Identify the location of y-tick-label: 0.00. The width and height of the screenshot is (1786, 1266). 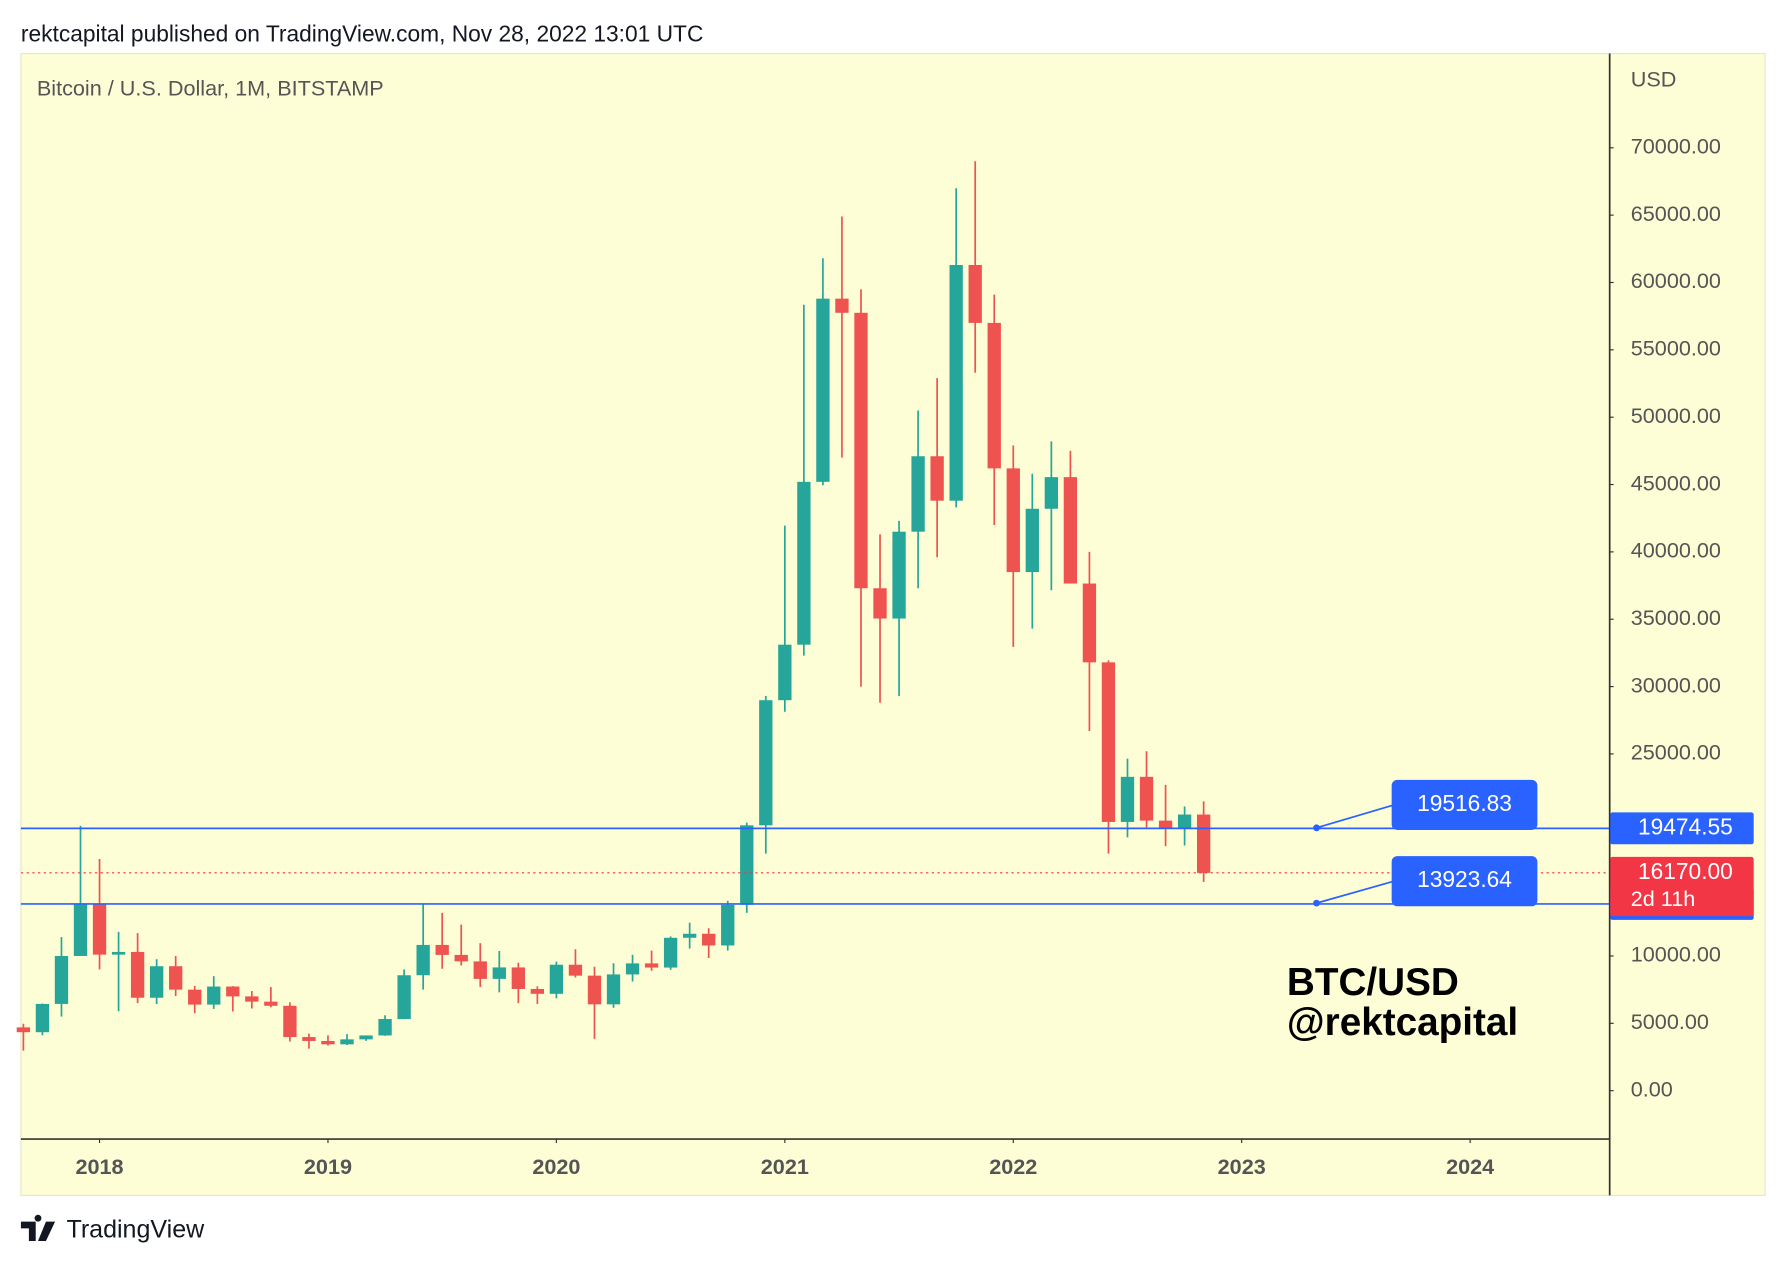
(1652, 1088).